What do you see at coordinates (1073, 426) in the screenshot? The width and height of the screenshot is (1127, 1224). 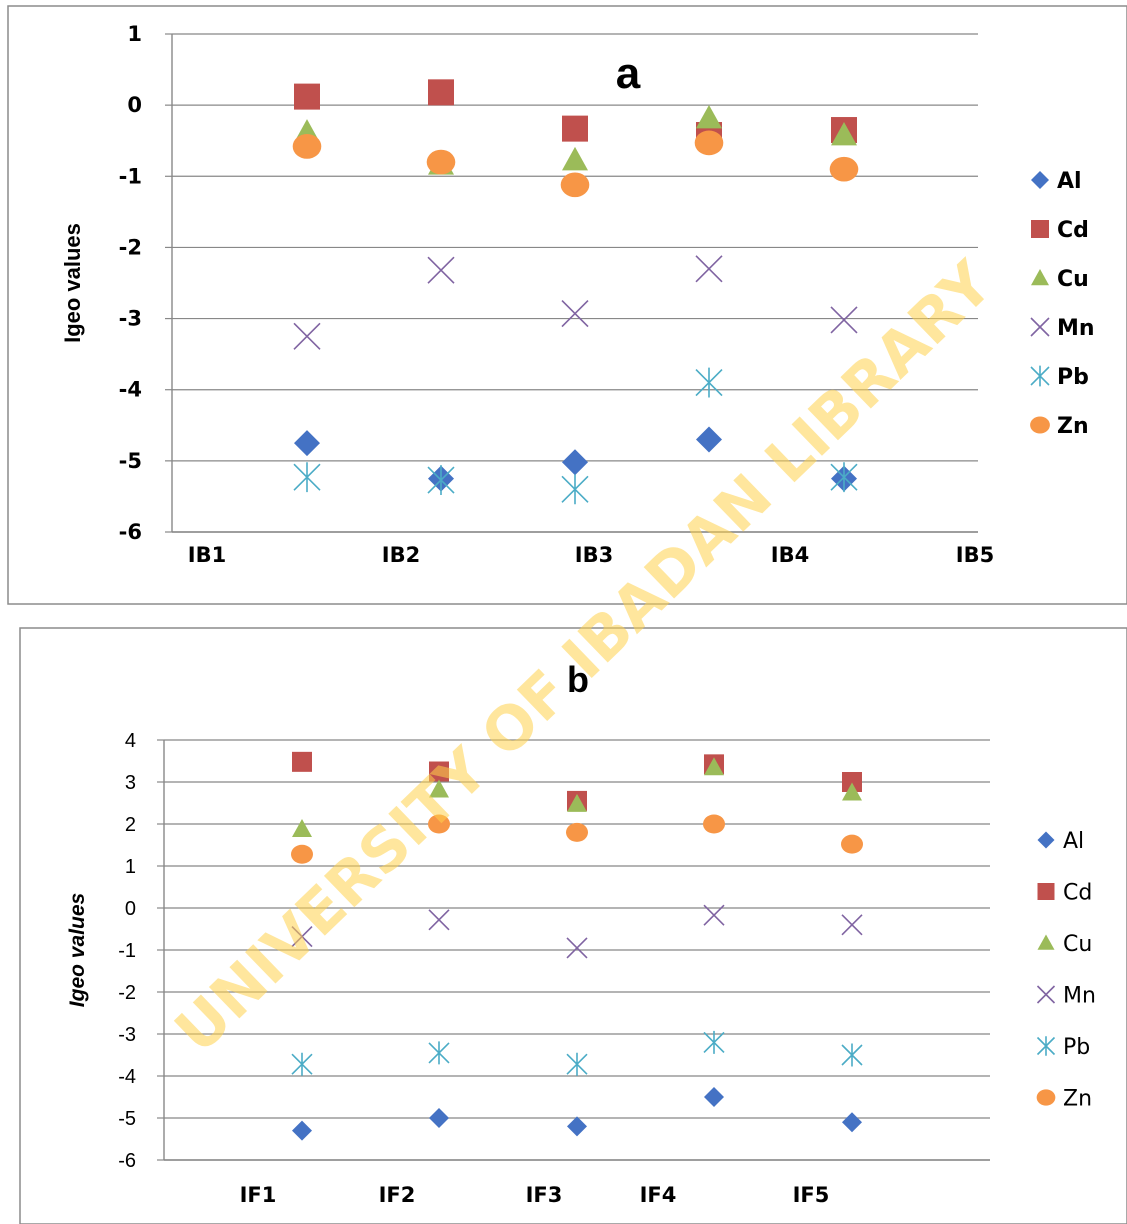 I see `legend-label-zn: Zn` at bounding box center [1073, 426].